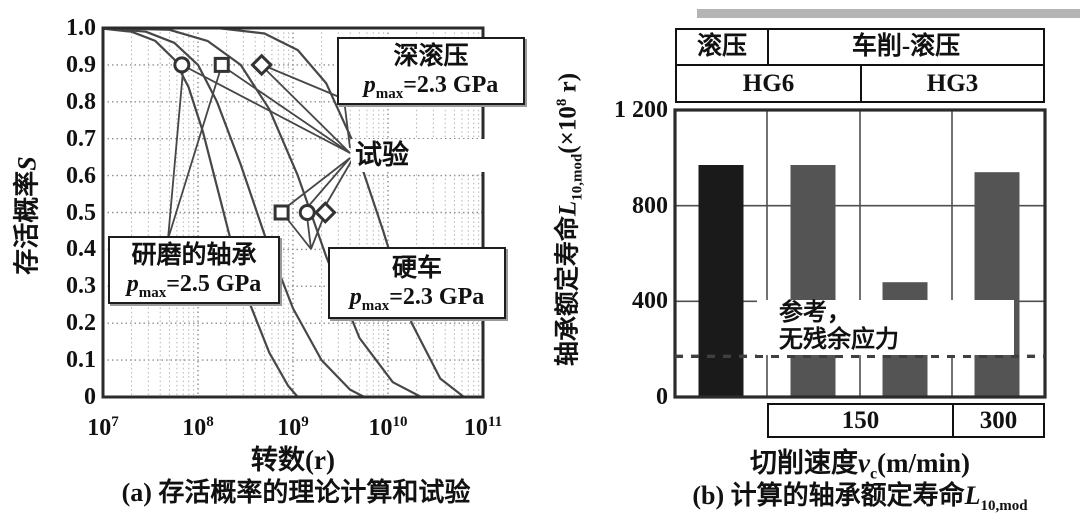 The image size is (1080, 517). I want to click on scan-artifact-strip, so click(888, 13).